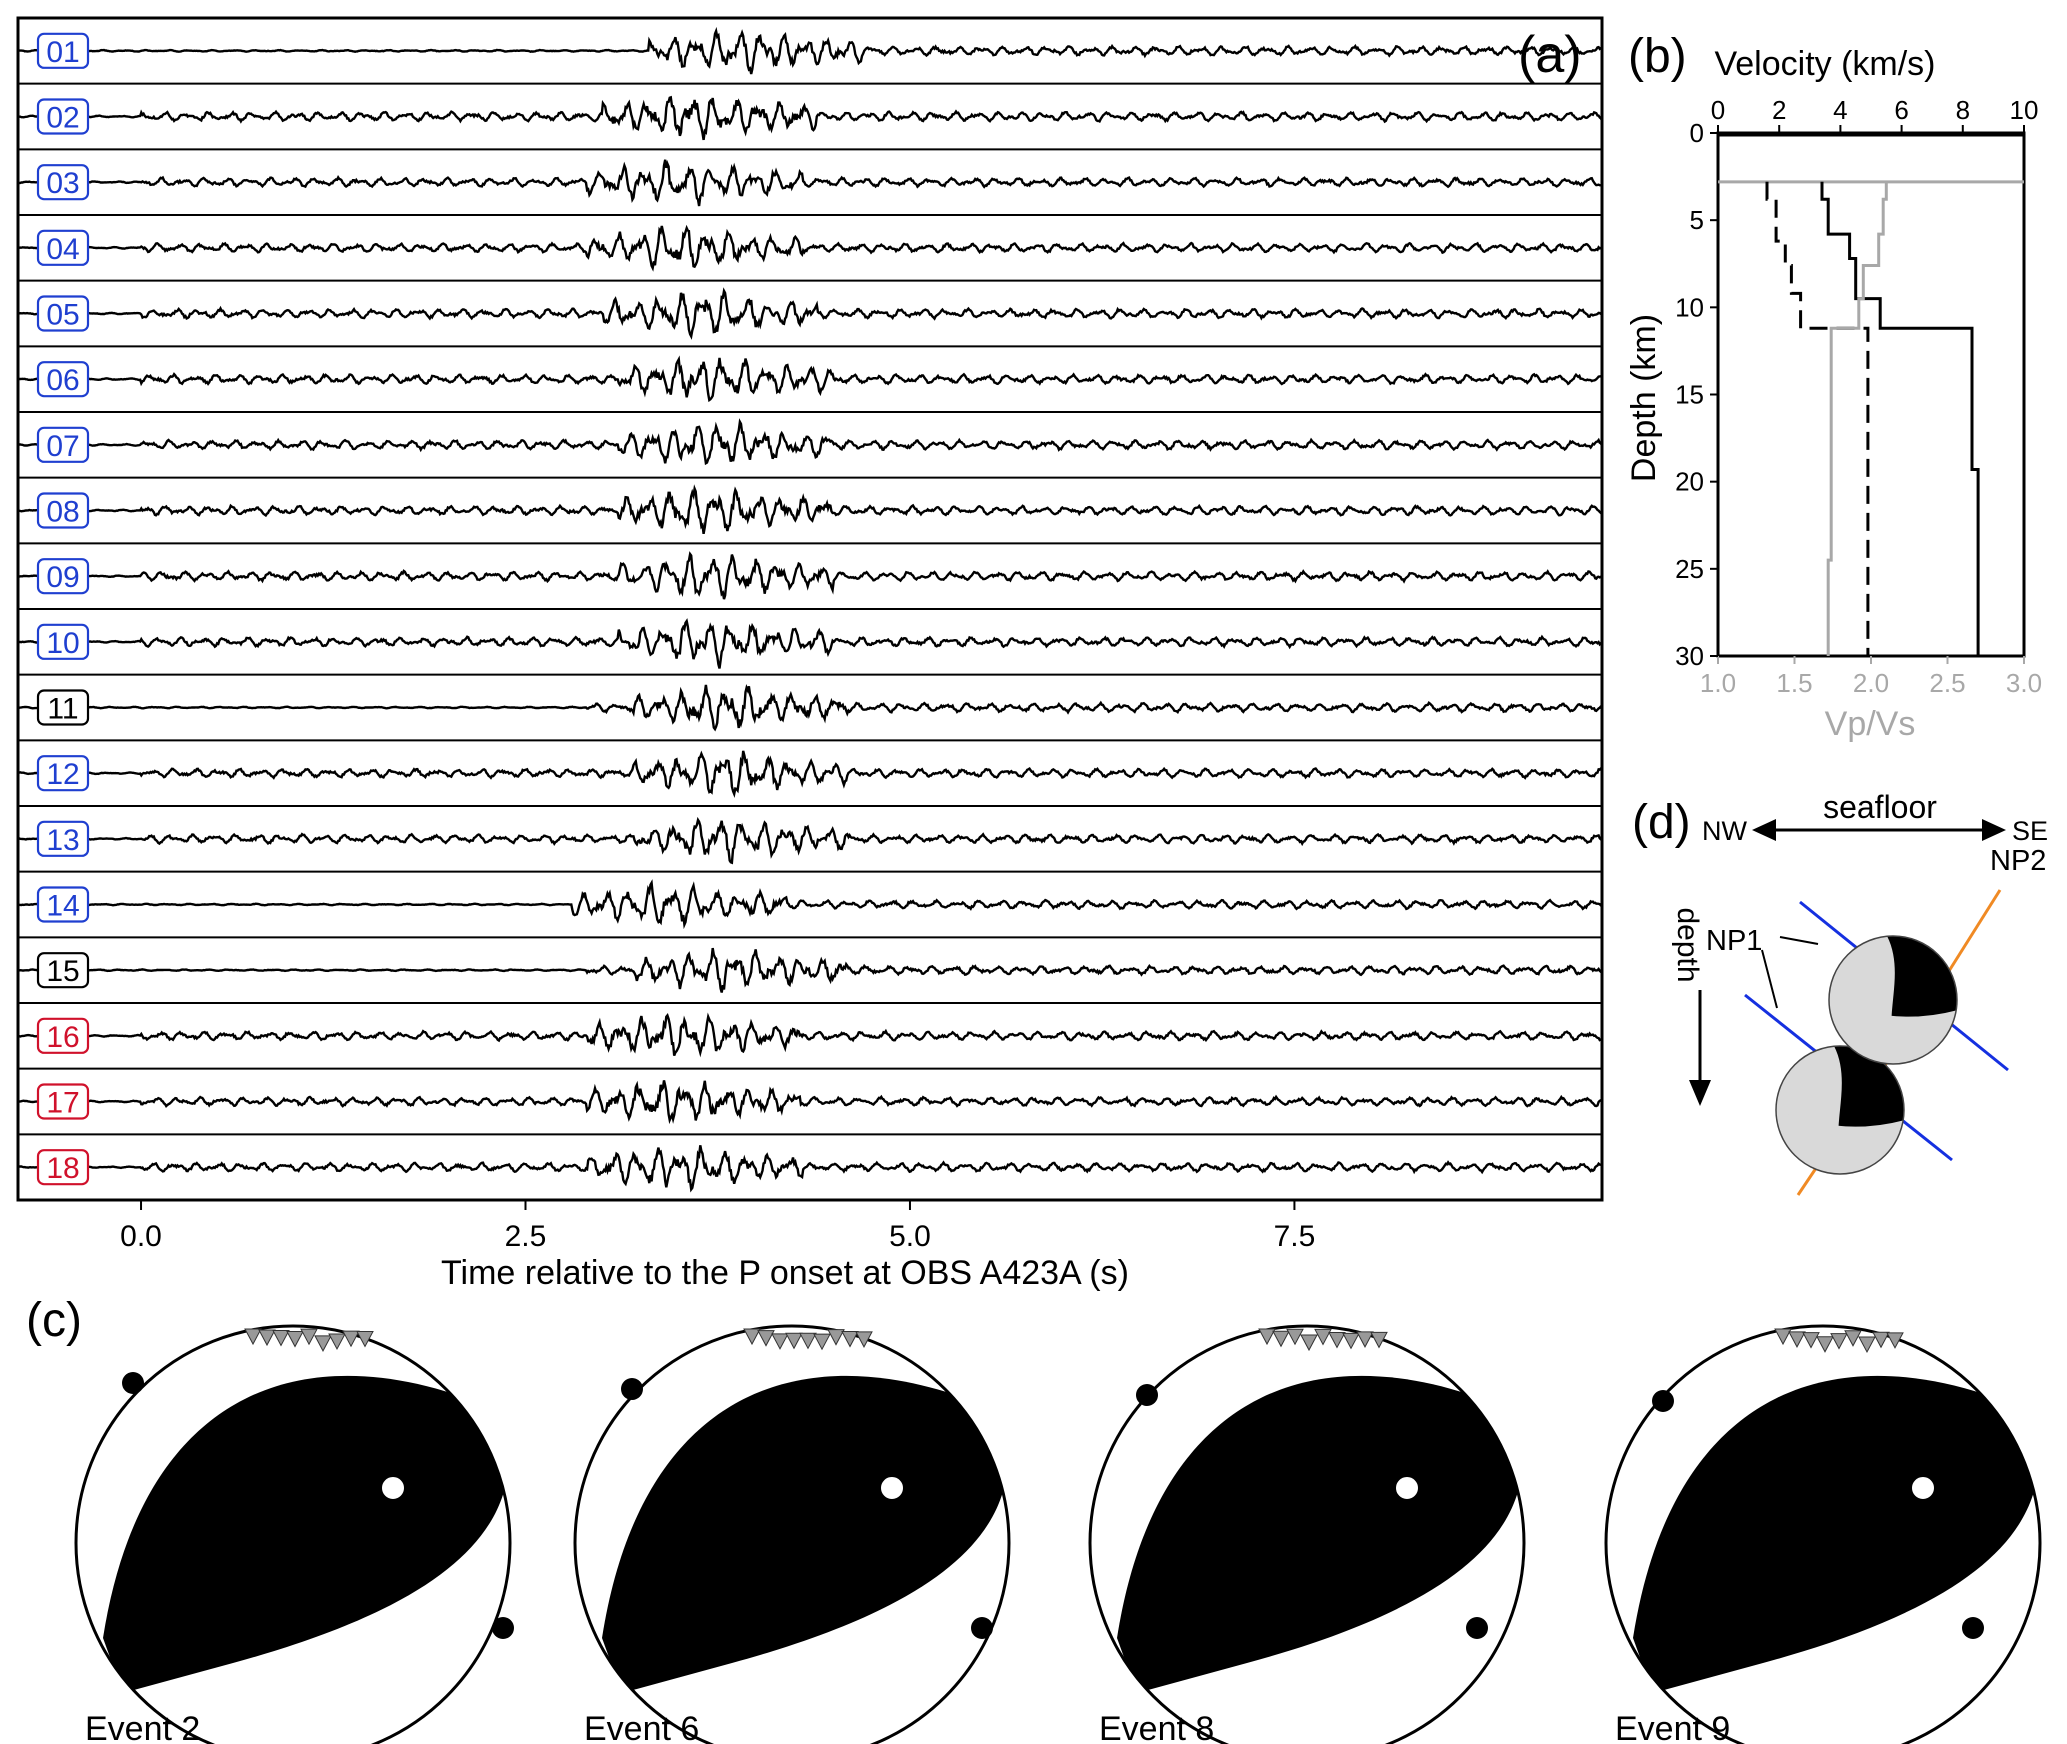  I want to click on trace-label: 06, so click(62, 380).